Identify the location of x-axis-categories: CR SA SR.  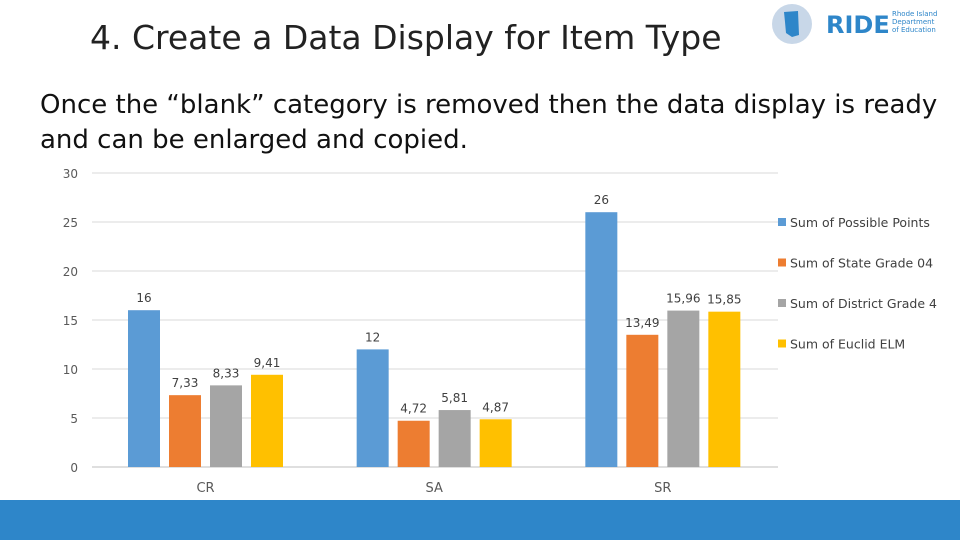
(433, 488).